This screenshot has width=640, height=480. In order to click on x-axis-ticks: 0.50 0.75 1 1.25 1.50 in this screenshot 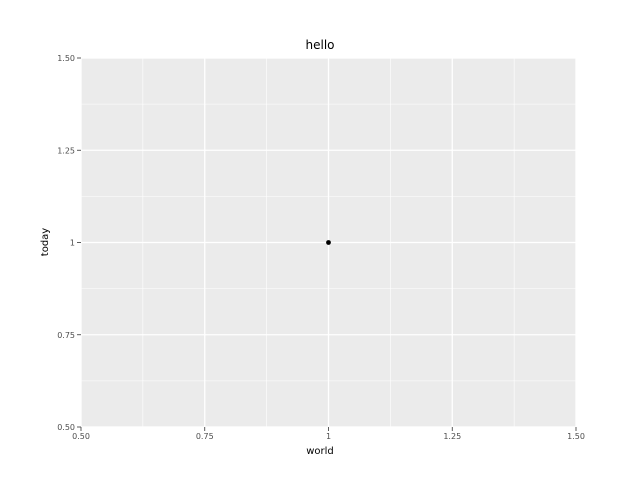, I will do `click(328, 434)`.